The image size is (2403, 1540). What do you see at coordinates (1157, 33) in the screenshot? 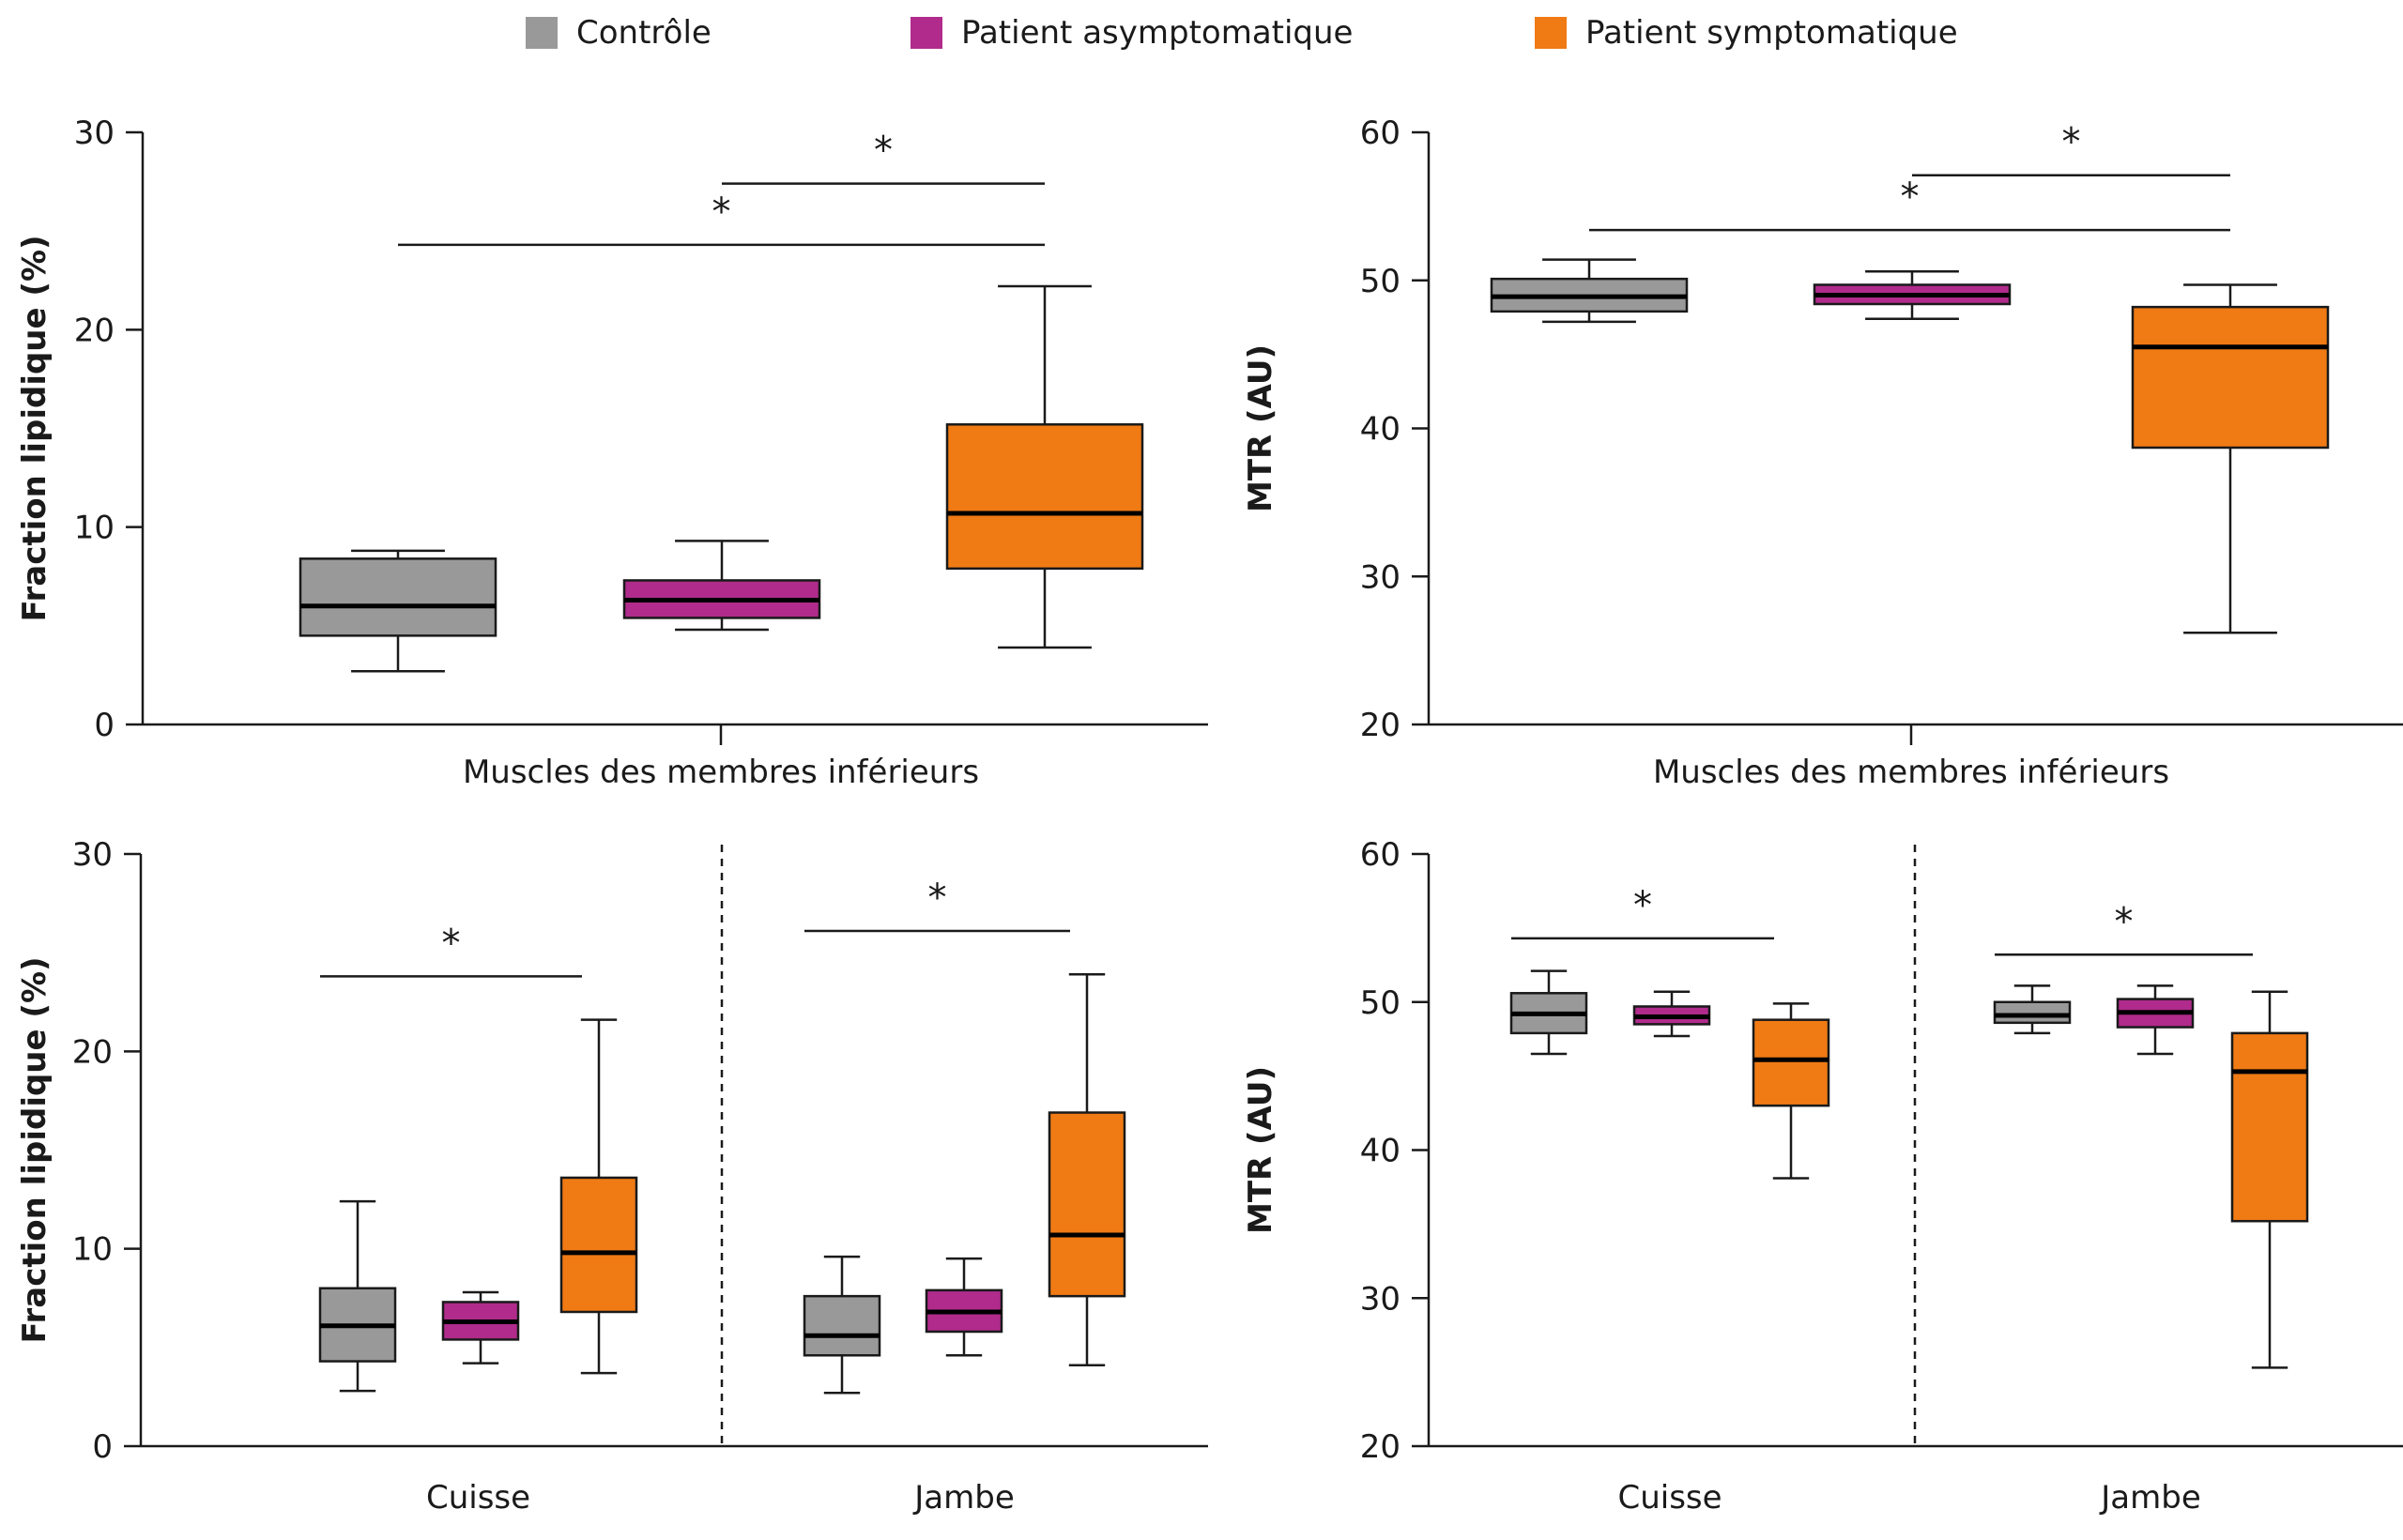
I see `legend-label: Patient asymptomatique` at bounding box center [1157, 33].